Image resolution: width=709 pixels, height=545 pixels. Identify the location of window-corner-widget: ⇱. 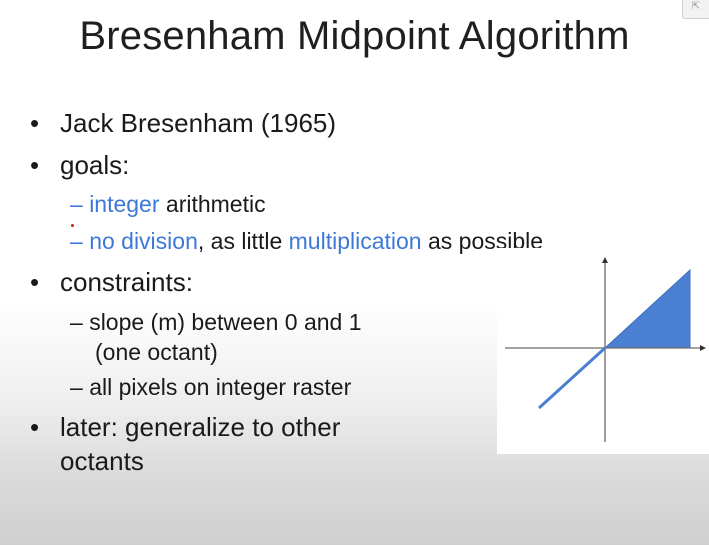
(695, 9).